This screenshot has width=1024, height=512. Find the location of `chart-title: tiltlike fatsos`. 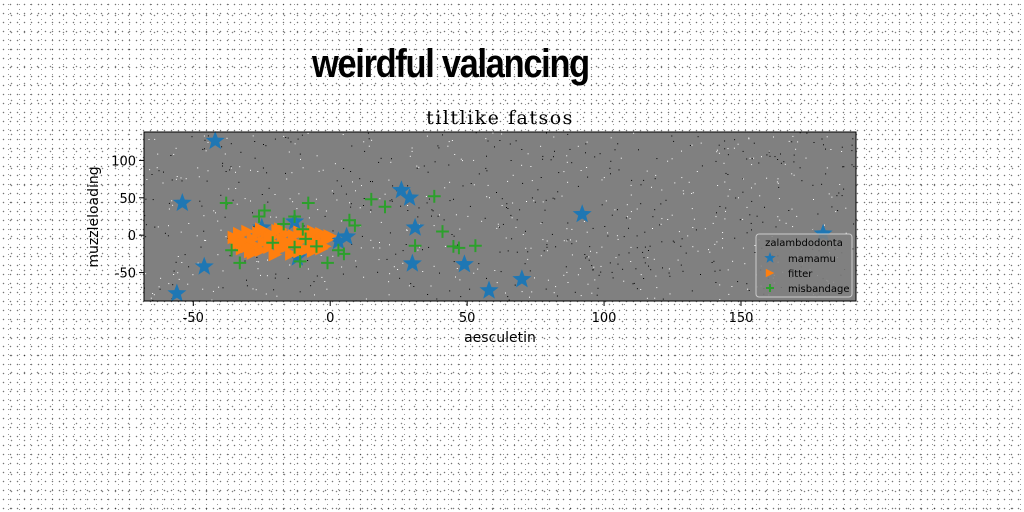

chart-title: tiltlike fatsos is located at coordinates (500, 118).